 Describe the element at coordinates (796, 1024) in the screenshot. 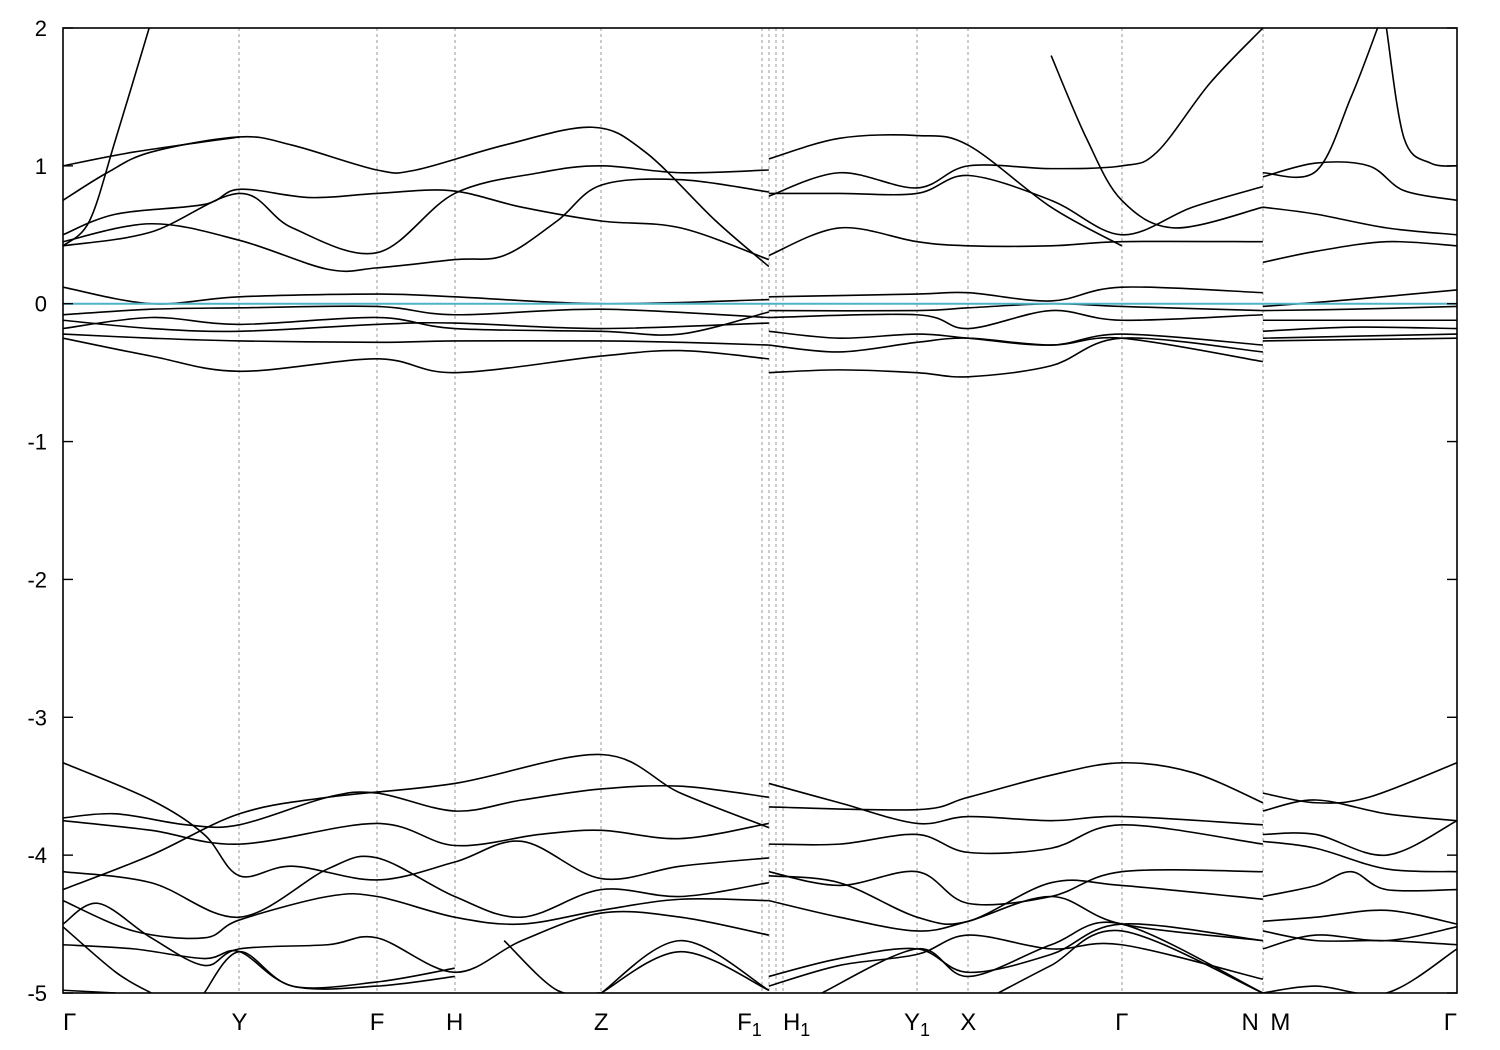

I see `kpoint-label: H1` at that location.